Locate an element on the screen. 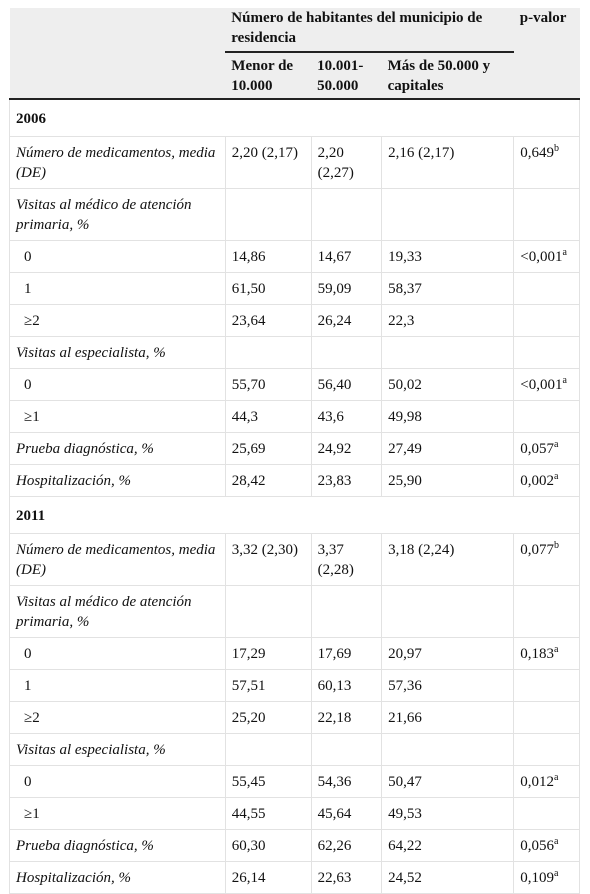  value-small: 44,55 is located at coordinates (268, 813).